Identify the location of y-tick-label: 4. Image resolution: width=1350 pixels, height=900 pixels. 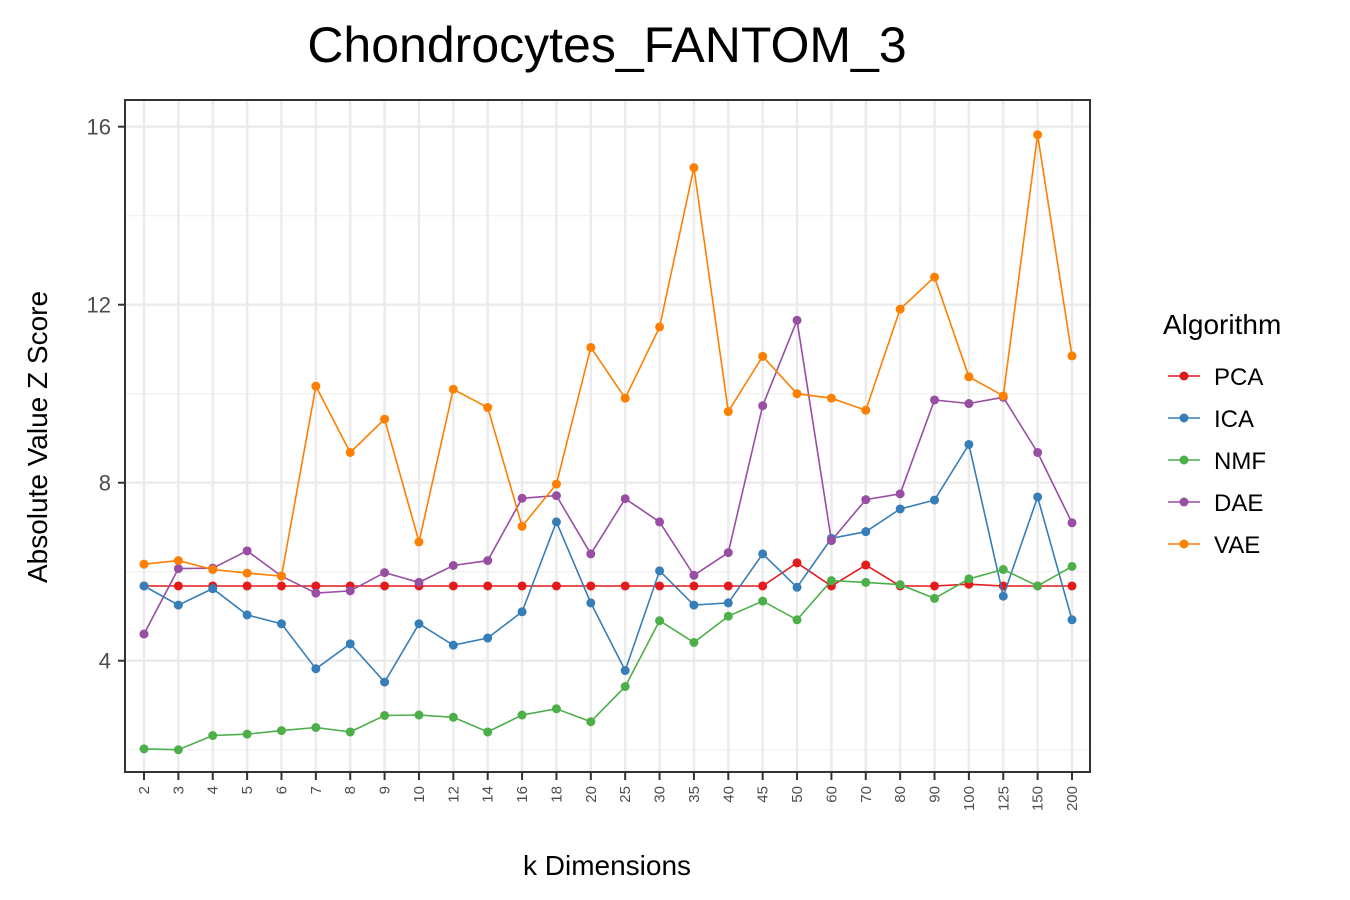
(105, 661).